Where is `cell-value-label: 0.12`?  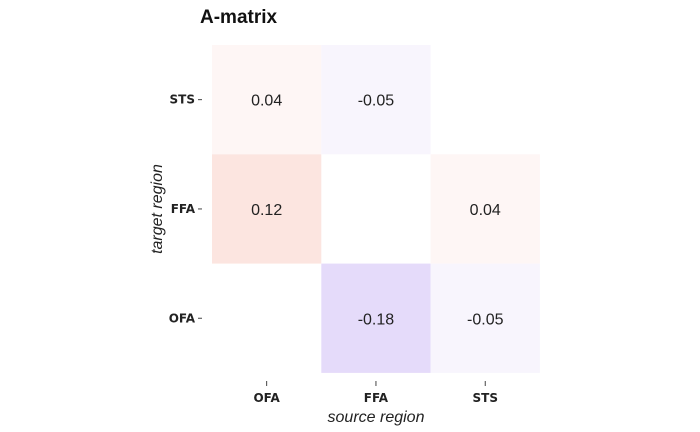
cell-value-label: 0.12 is located at coordinates (266, 210).